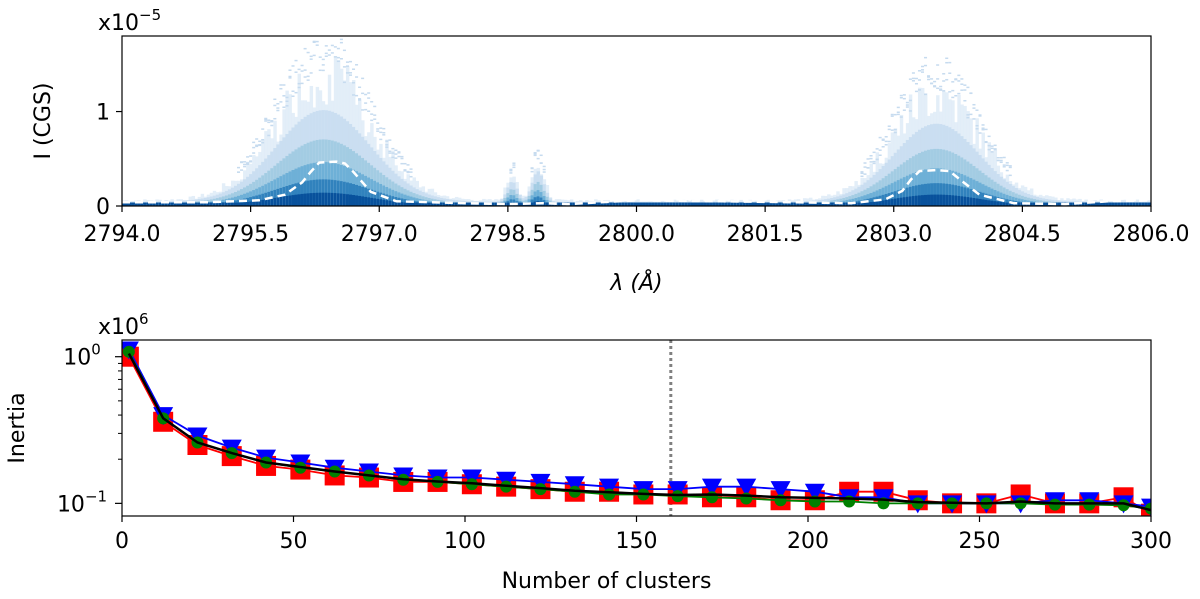  What do you see at coordinates (980, 541) in the screenshot?
I see `bottom-x-tick-label: 250` at bounding box center [980, 541].